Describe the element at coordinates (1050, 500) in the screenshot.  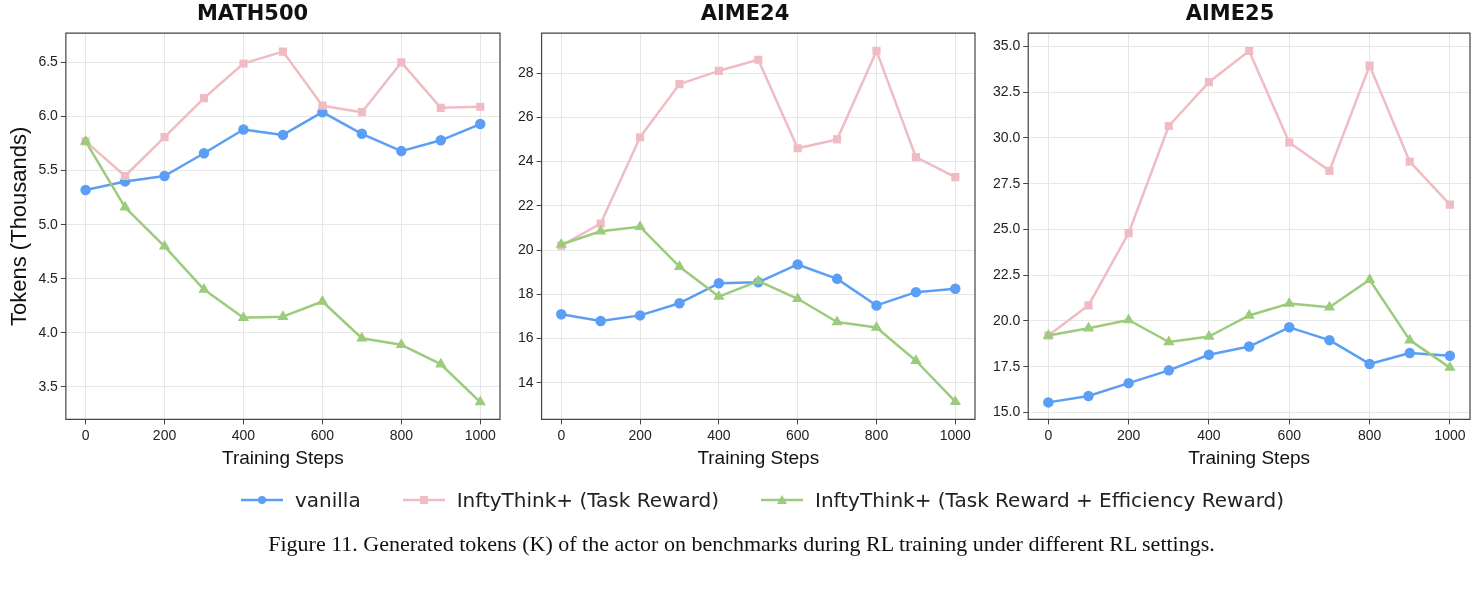
I see `legend-label: InftyThink+ (Task Reward + Efficiency Reward)` at that location.